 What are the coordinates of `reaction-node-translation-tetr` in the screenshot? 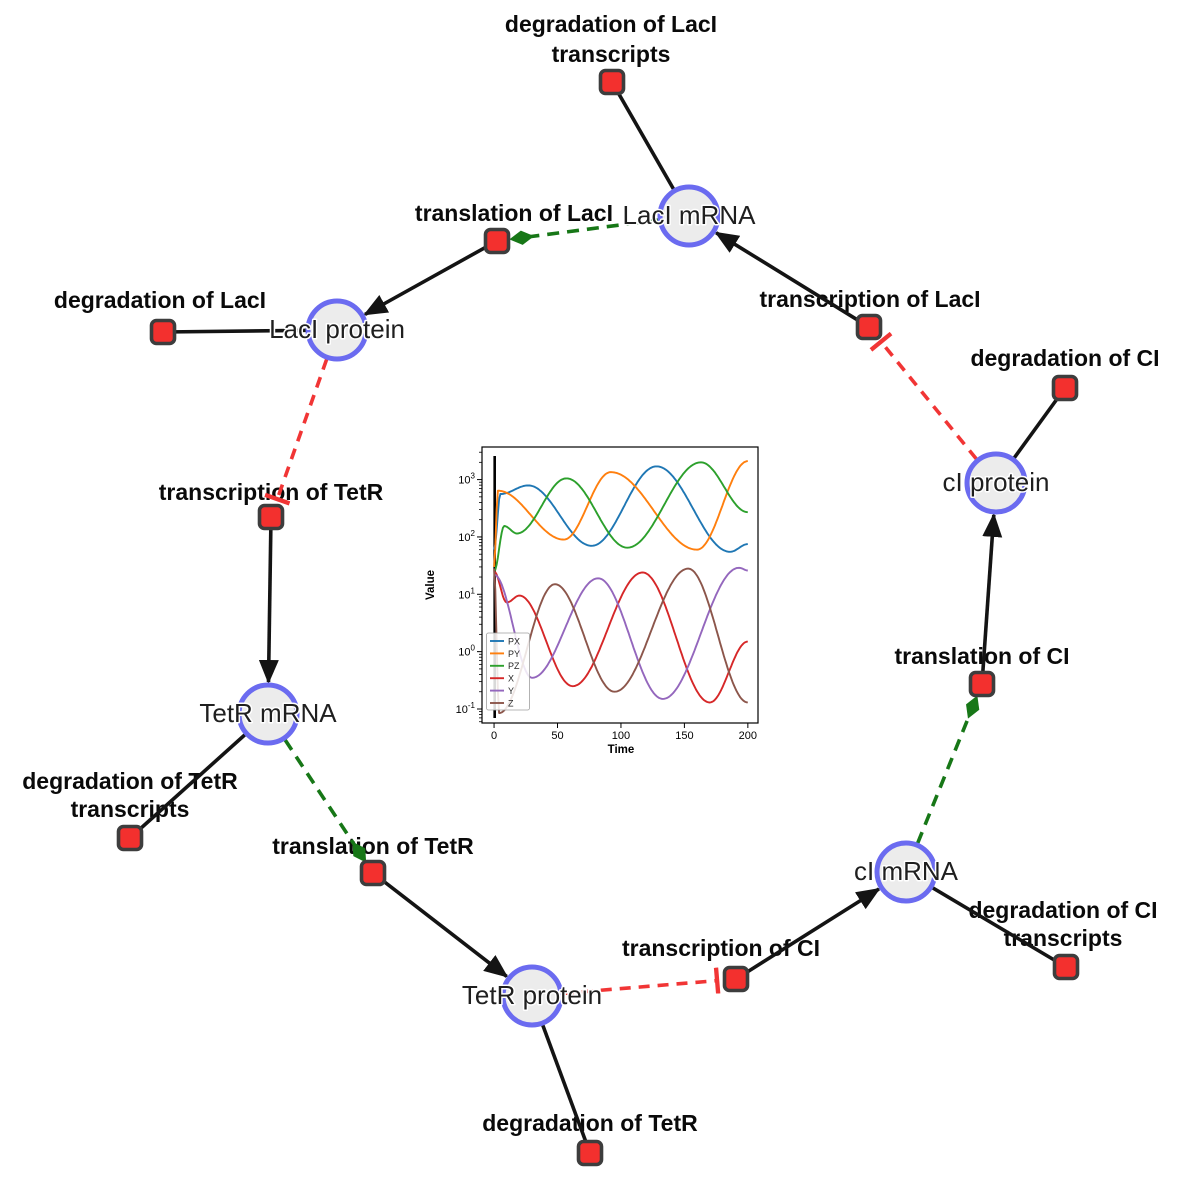 It's located at (373, 873).